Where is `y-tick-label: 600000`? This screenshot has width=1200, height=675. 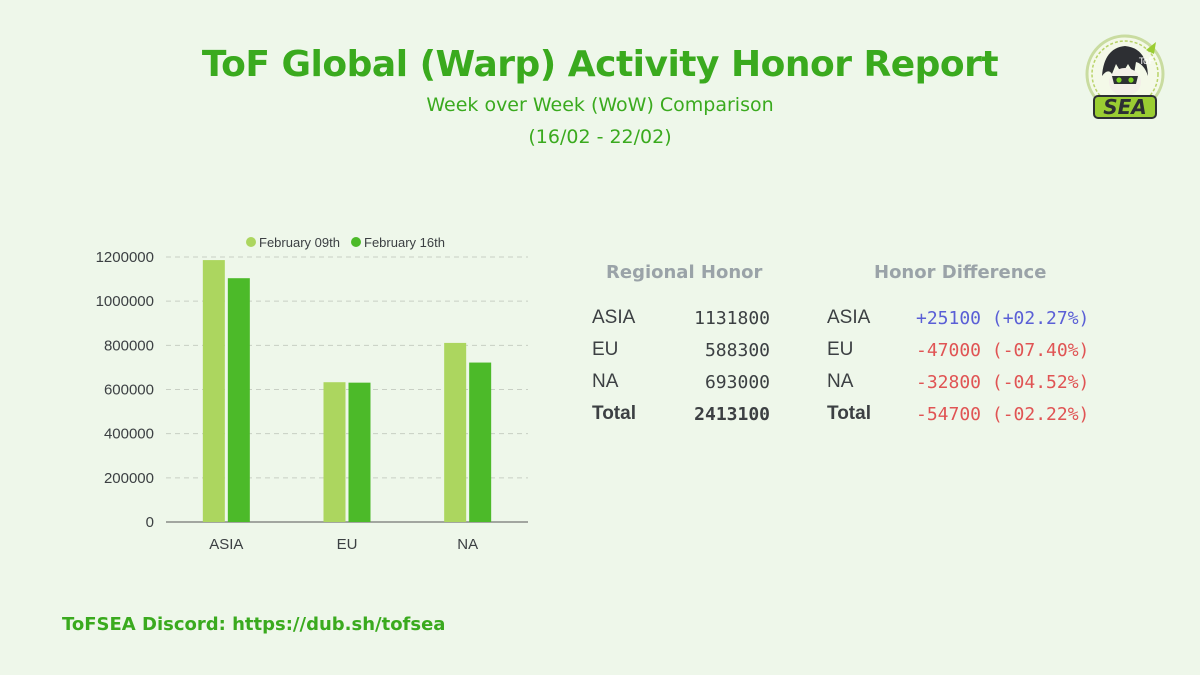 y-tick-label: 600000 is located at coordinates (129, 390).